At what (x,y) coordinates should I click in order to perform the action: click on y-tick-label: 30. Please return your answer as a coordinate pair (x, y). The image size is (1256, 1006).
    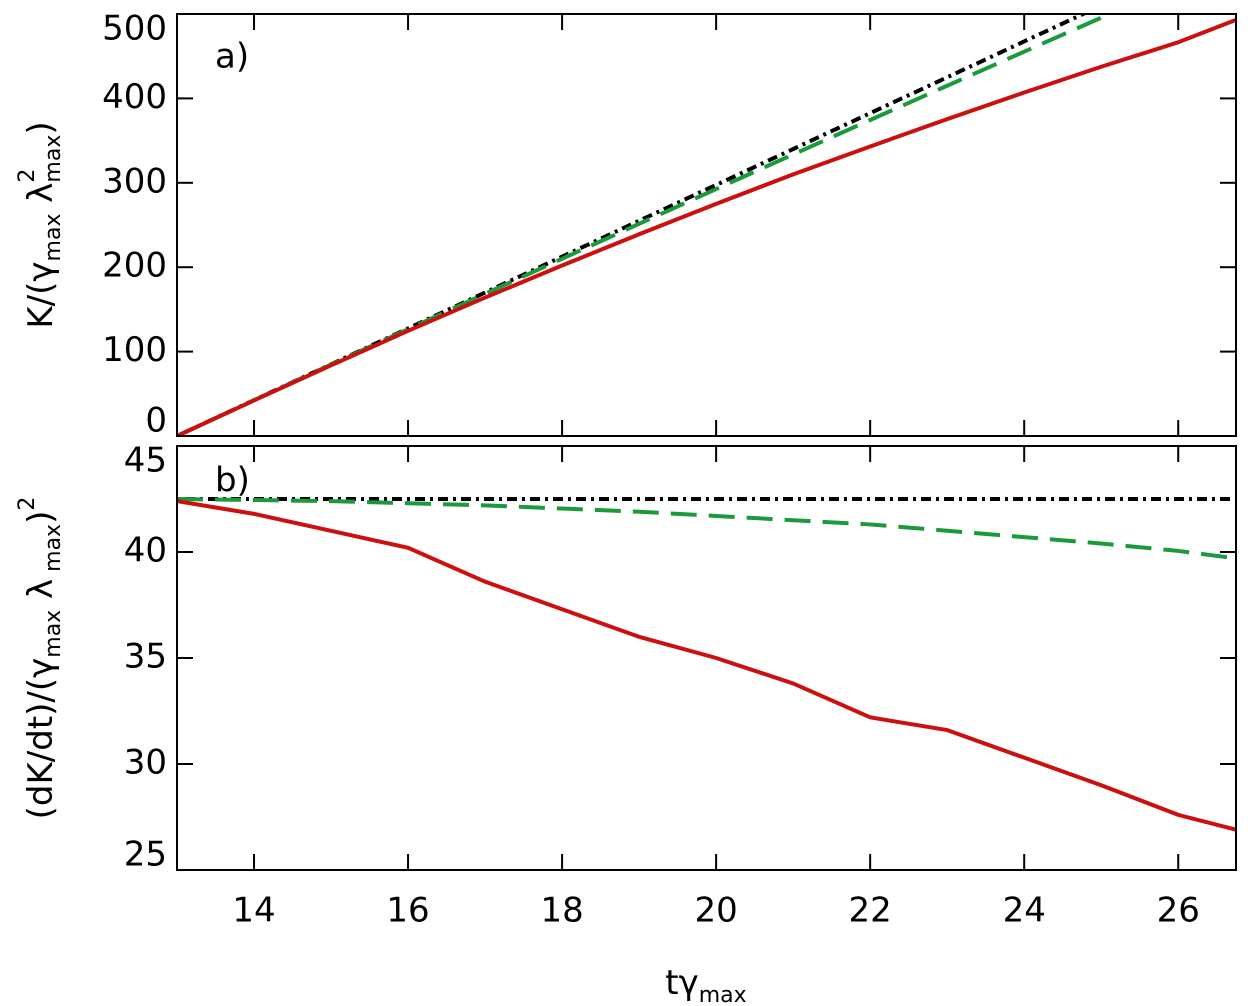
    Looking at the image, I should click on (145, 763).